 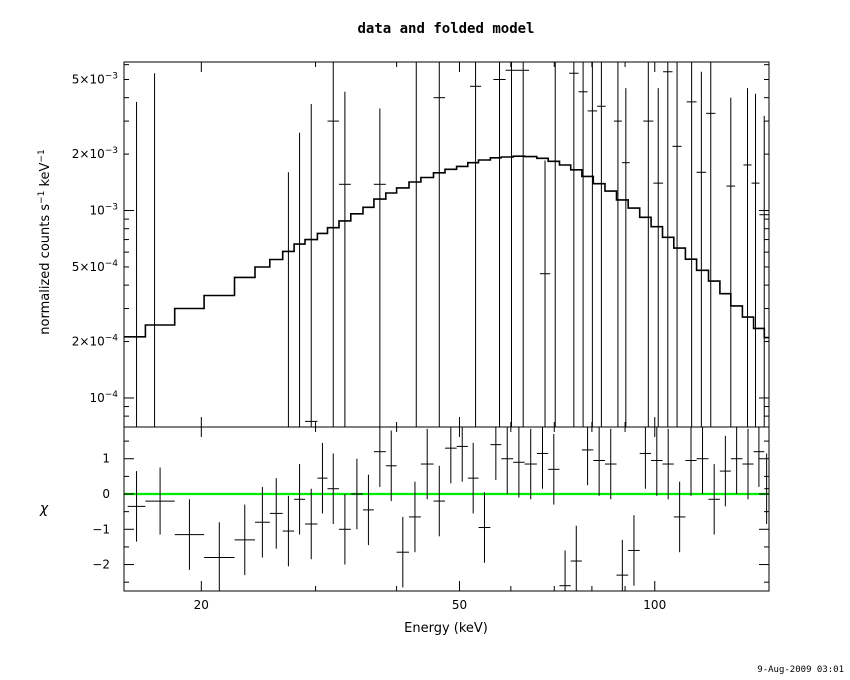 I want to click on y-tick-label: 5×10⁻⁴, so click(x=95, y=266).